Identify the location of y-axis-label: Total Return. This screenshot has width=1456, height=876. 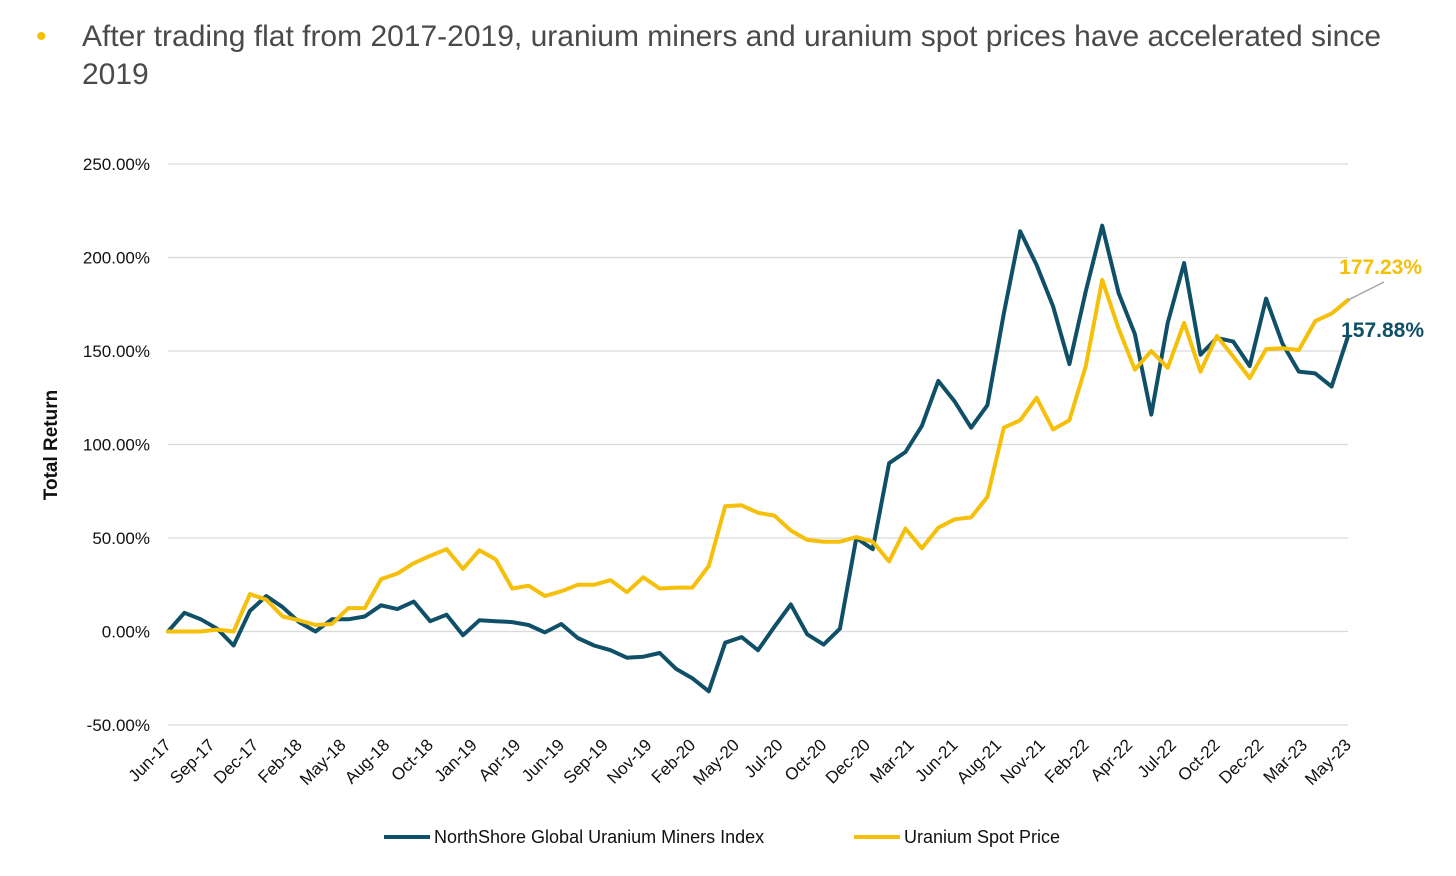
(51, 445).